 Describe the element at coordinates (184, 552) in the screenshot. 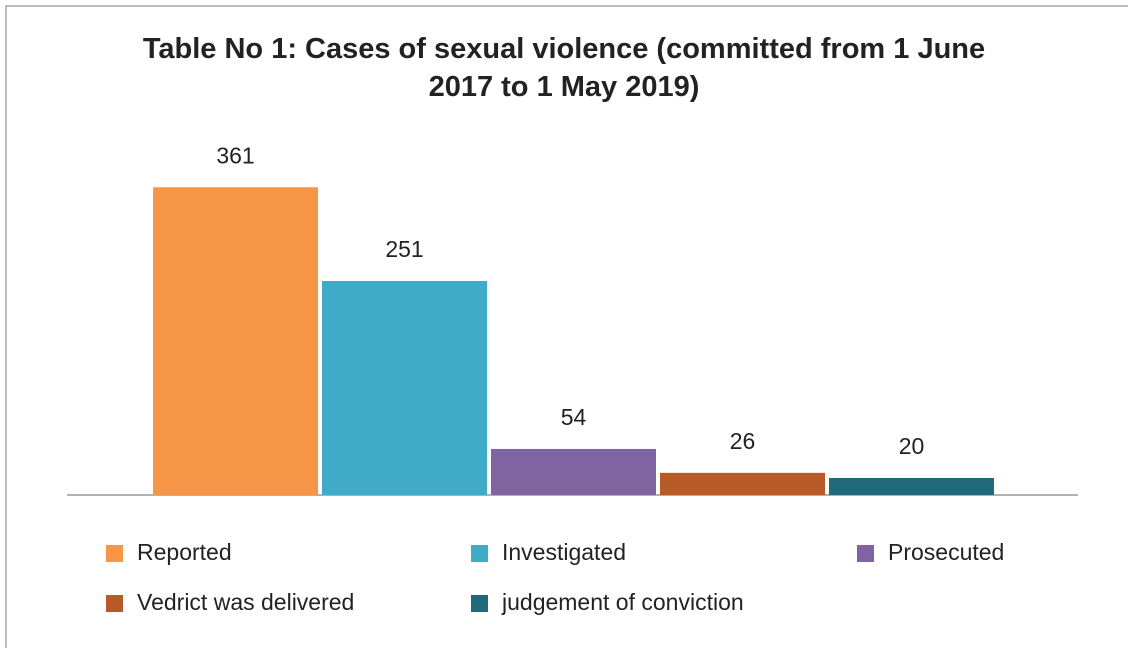

I see `legend-label: Reported` at that location.